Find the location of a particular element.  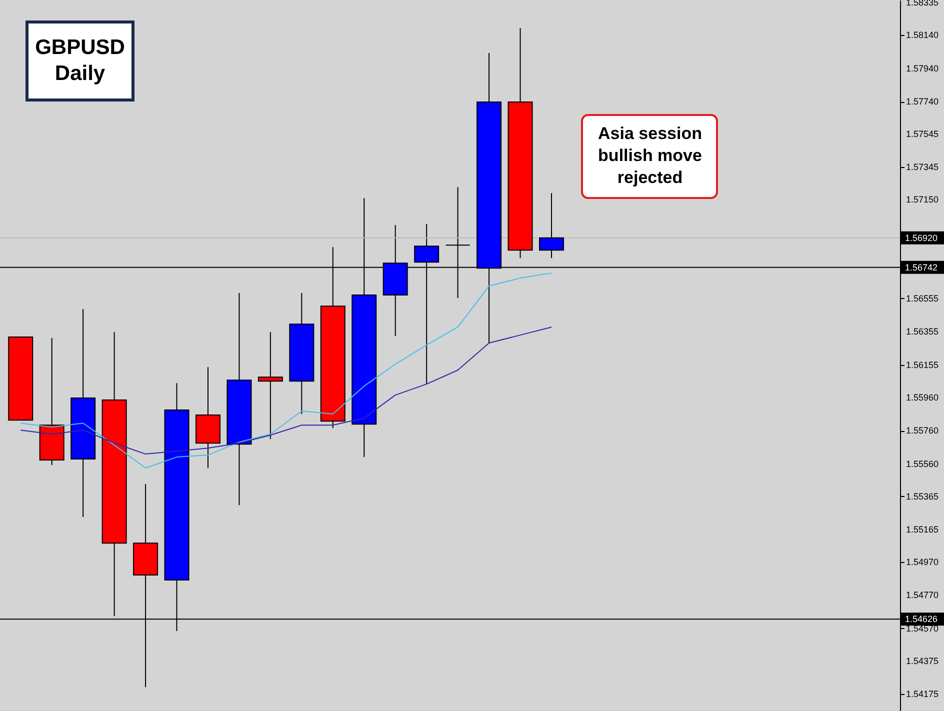

line-series is located at coordinates (286, 390).